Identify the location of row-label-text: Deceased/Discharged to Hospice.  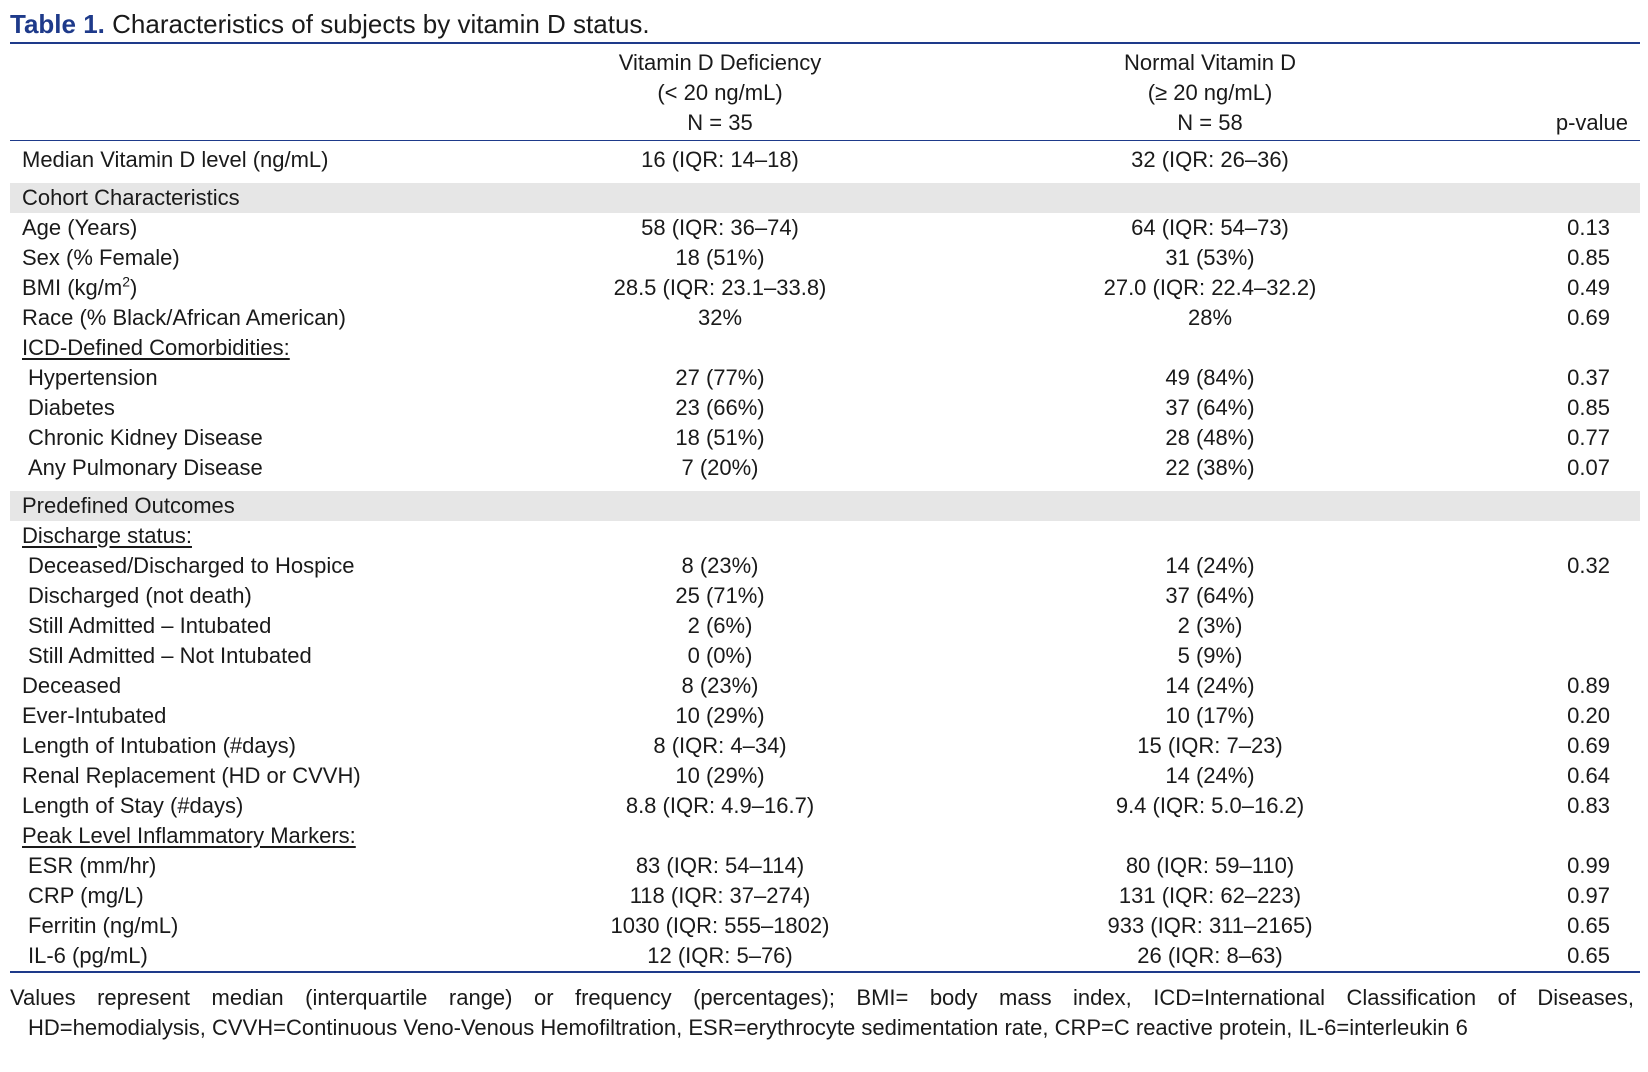
(191, 565).